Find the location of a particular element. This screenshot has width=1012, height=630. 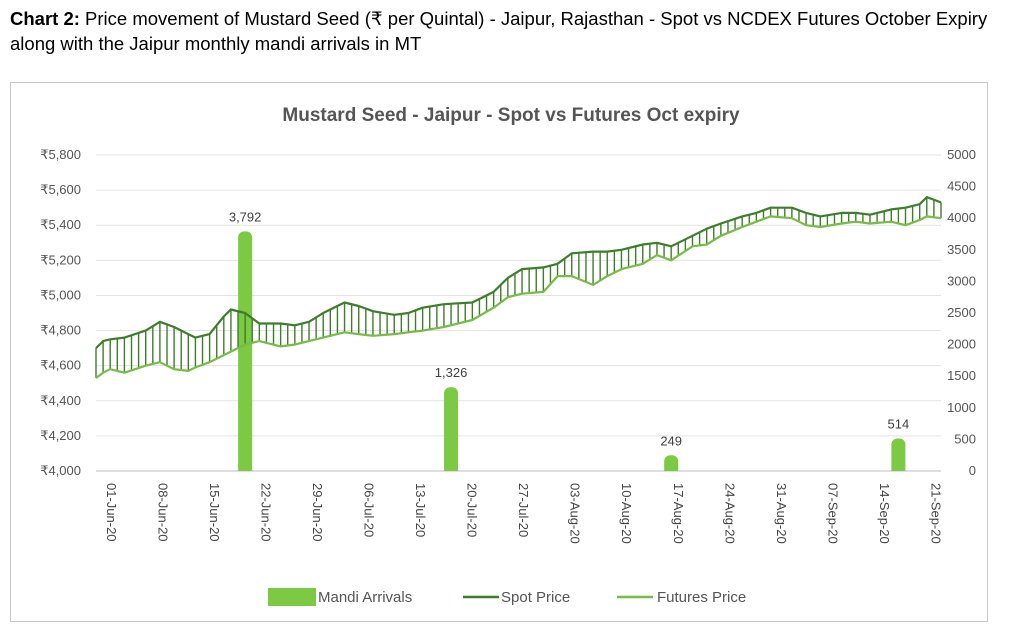

legend-swatch-mandi-arrivals is located at coordinates (292, 597).